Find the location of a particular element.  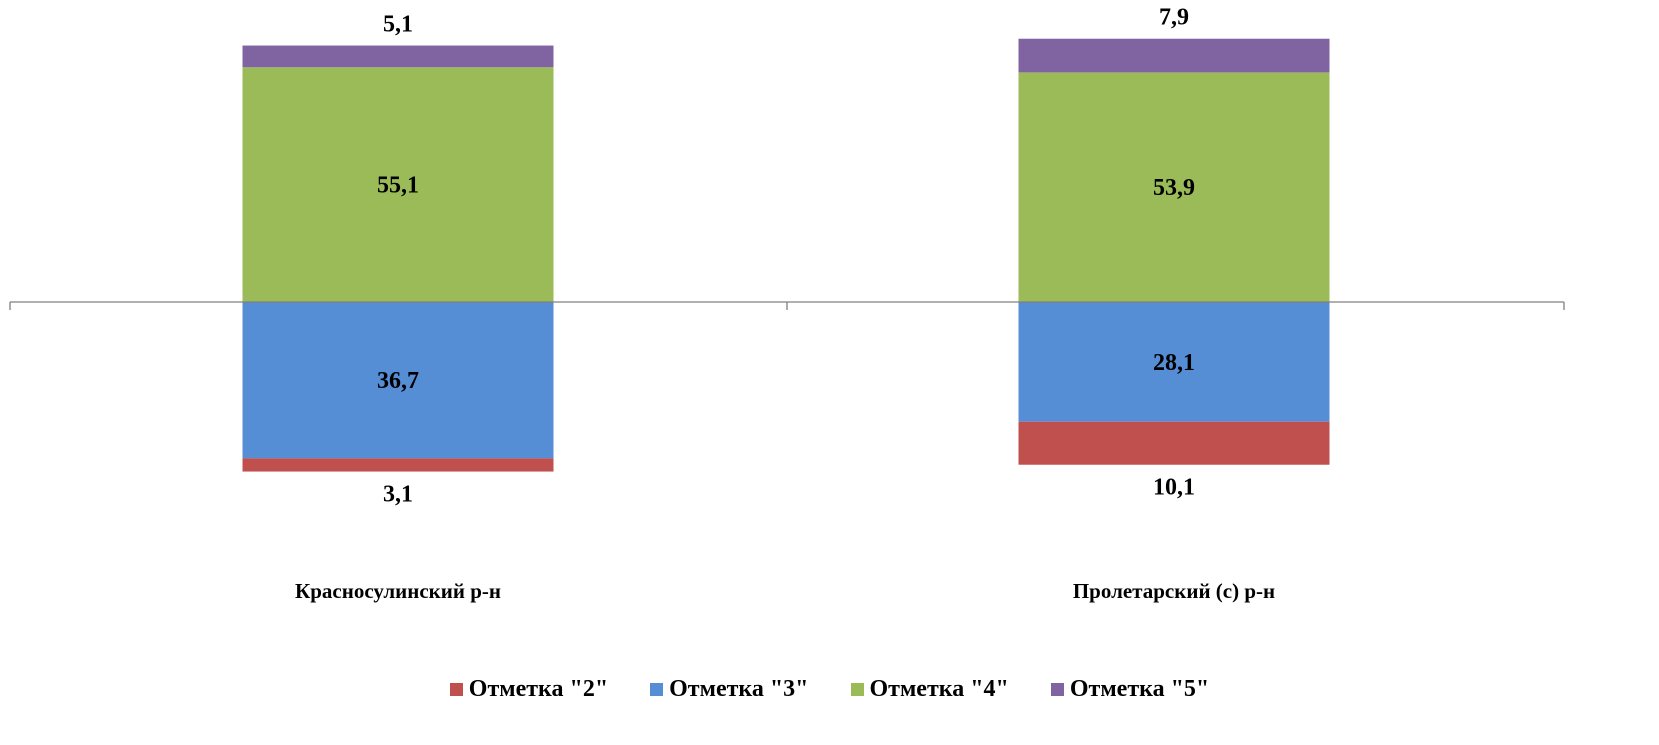

bar-segment-отметка-2-1 is located at coordinates (398, 465).